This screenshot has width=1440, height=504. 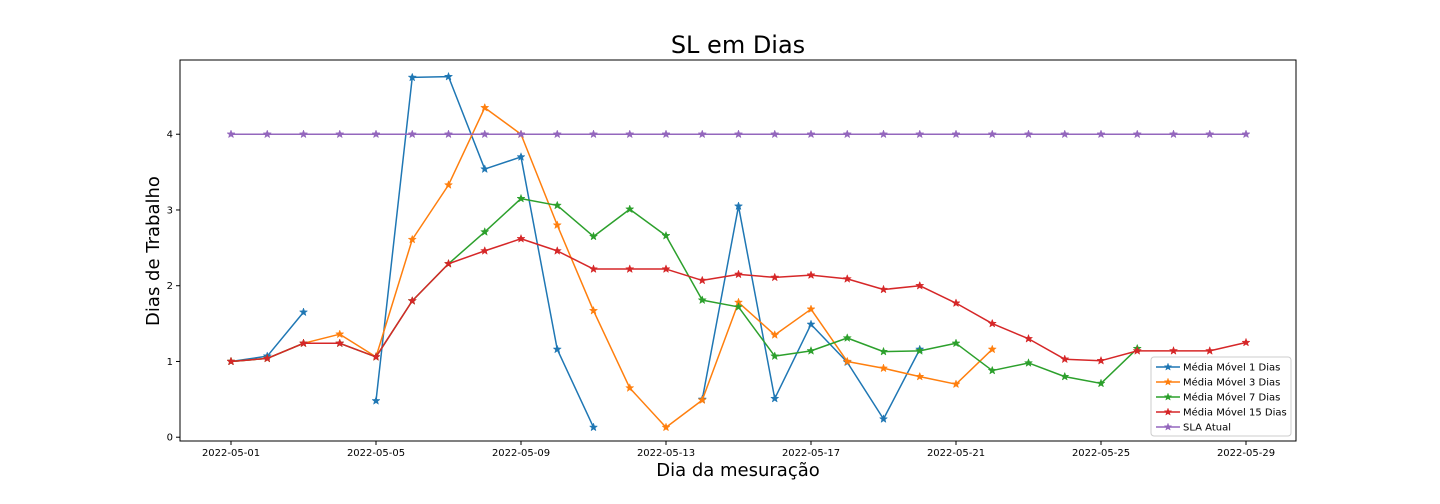 I want to click on y-tick-label: 4, so click(x=170, y=135).